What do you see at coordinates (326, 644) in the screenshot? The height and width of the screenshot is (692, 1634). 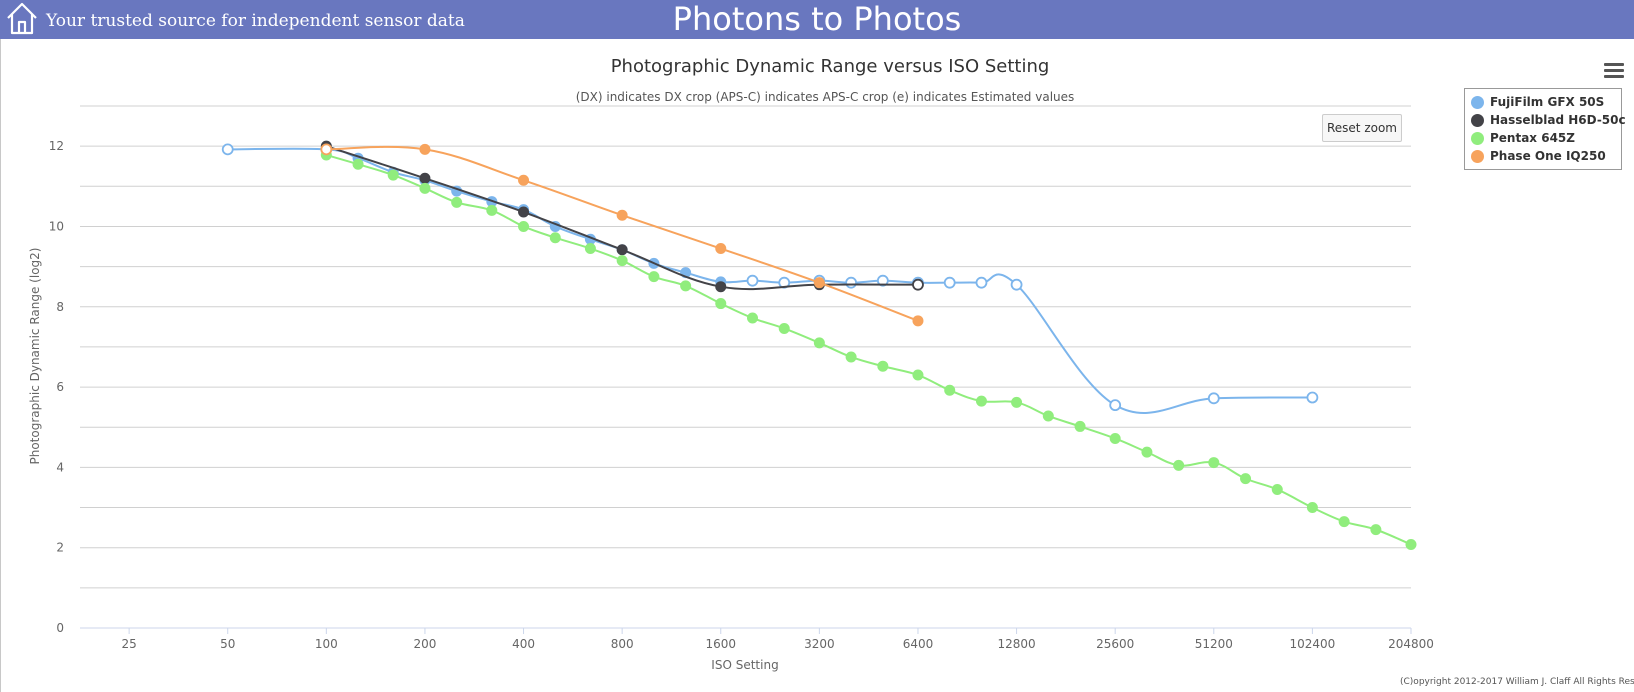 I see `x-tick-label: 100` at bounding box center [326, 644].